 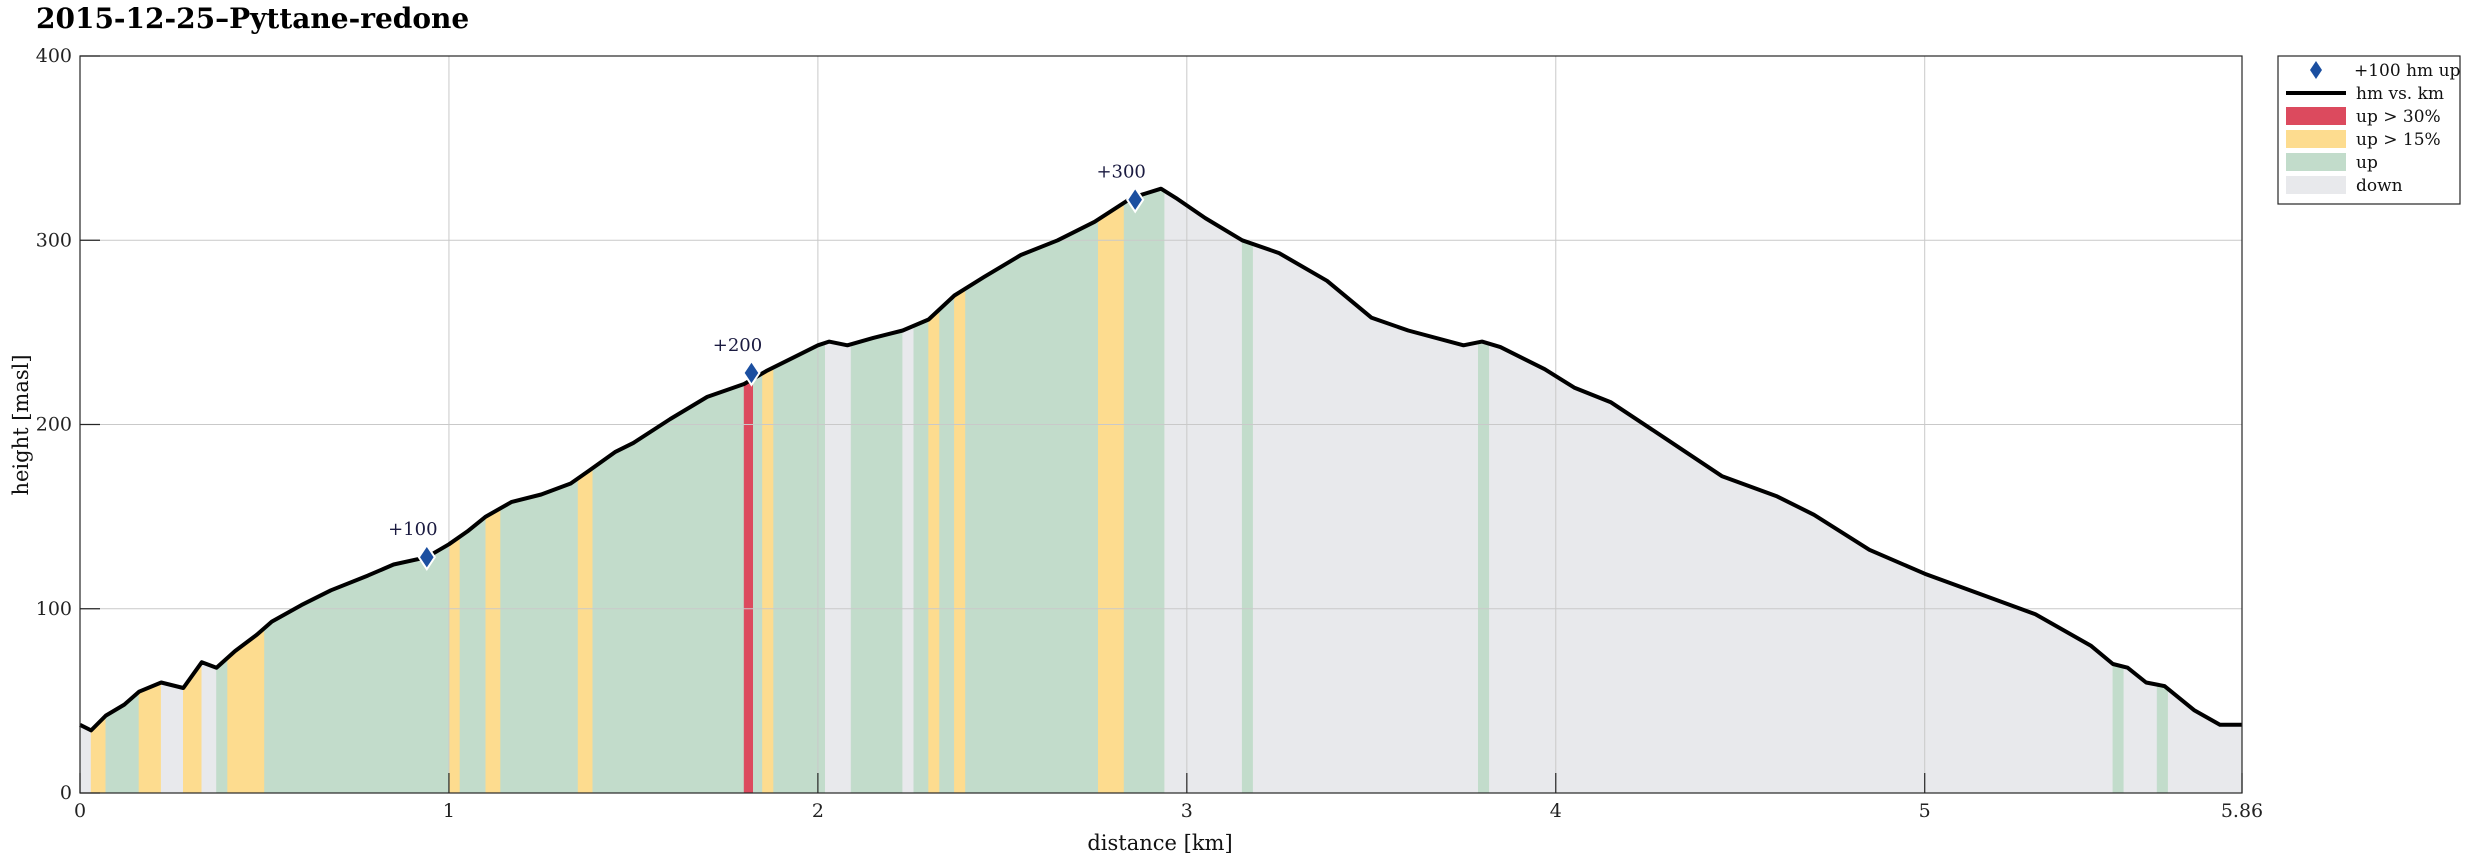 I want to click on y-axis-label: height [masl], so click(x=21, y=424).